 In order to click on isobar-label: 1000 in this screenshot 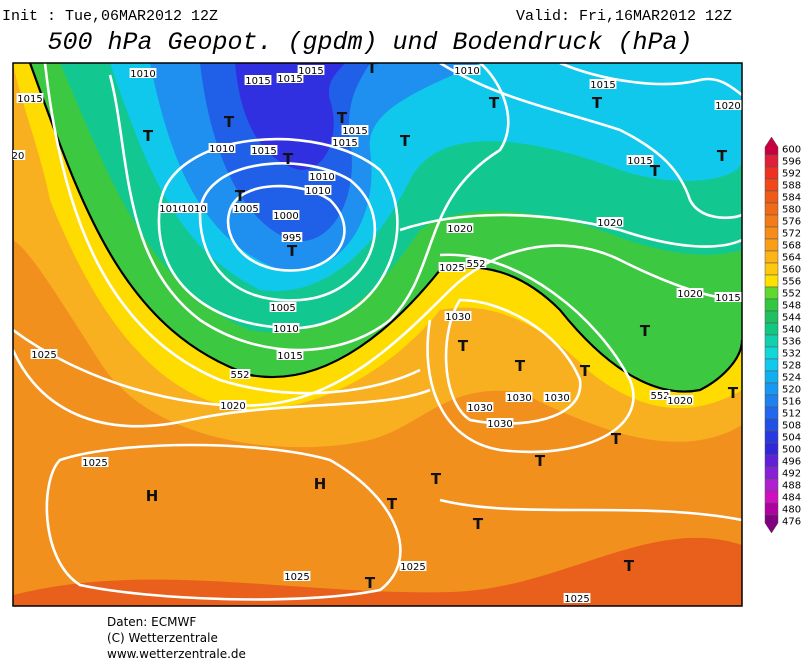, I will do `click(285, 216)`.